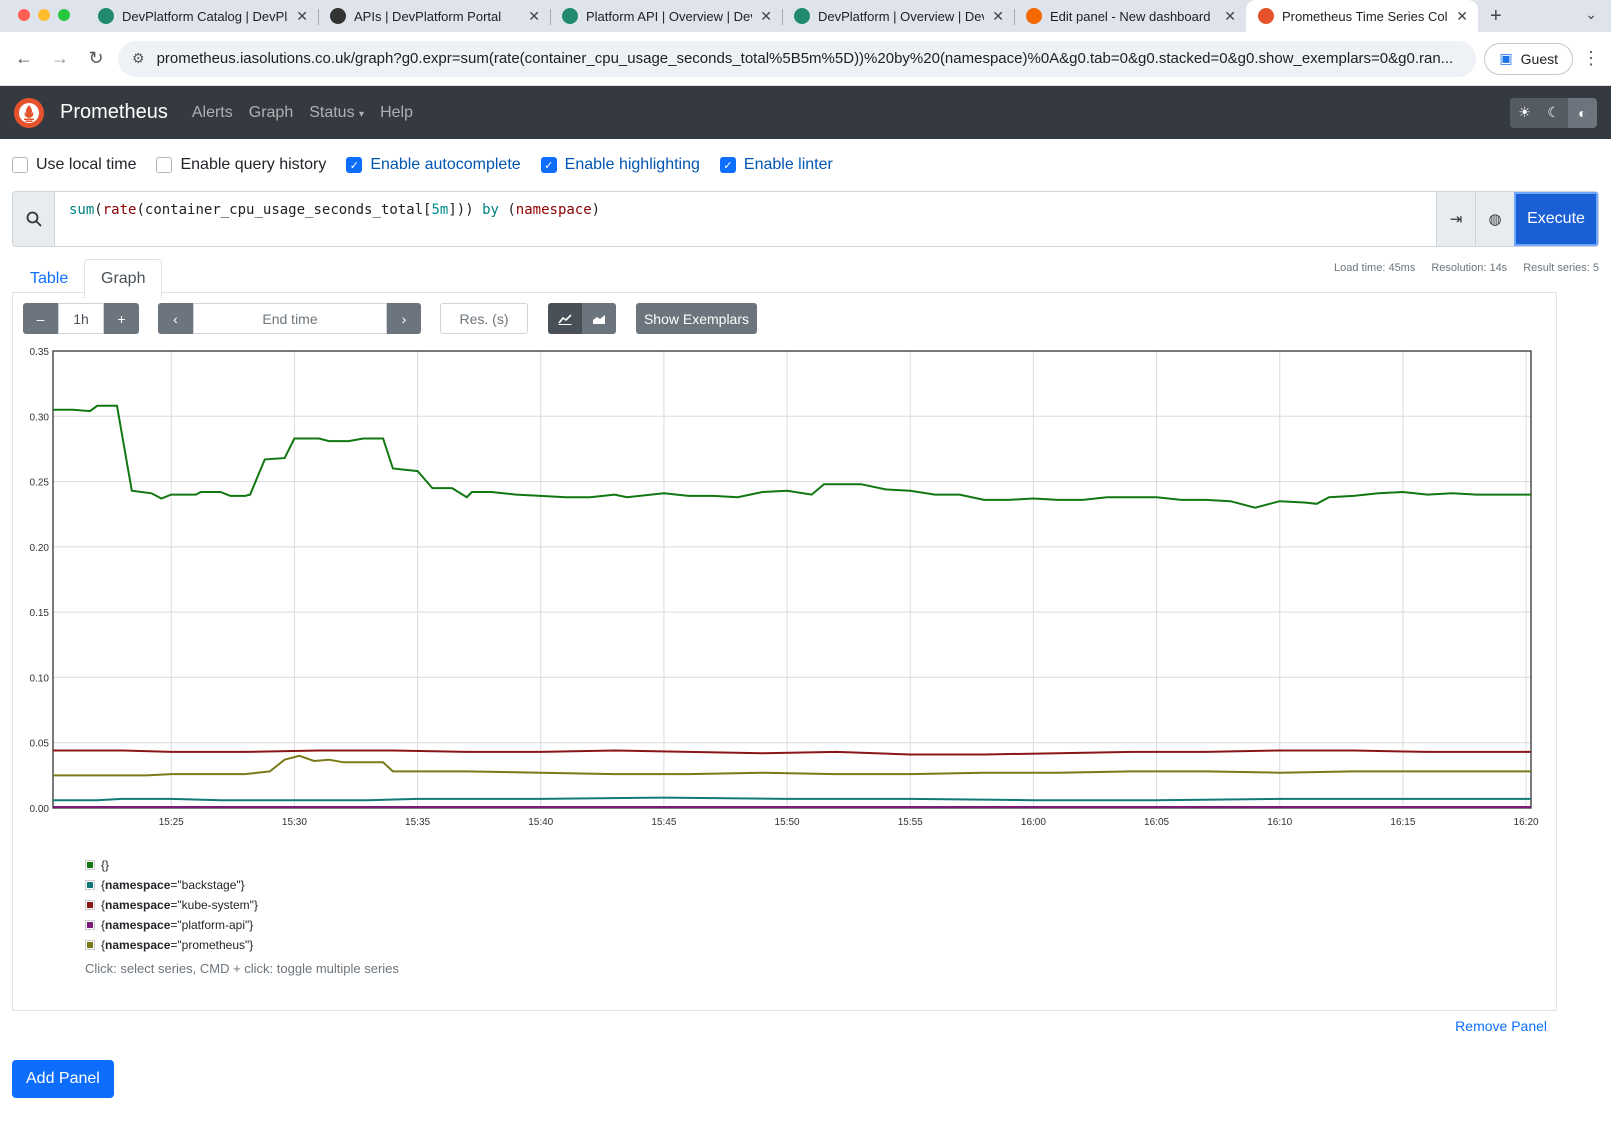 This screenshot has height=1137, width=1611. What do you see at coordinates (40, 548) in the screenshot?
I see `y-tick-label: 0.20` at bounding box center [40, 548].